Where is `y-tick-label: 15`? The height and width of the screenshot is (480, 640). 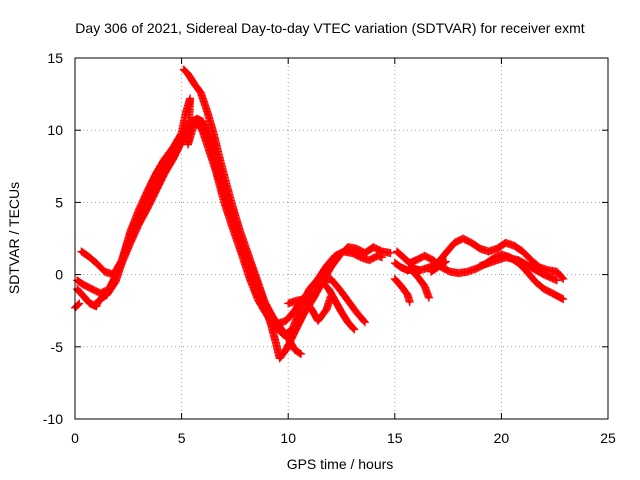 y-tick-label: 15 is located at coordinates (55, 58).